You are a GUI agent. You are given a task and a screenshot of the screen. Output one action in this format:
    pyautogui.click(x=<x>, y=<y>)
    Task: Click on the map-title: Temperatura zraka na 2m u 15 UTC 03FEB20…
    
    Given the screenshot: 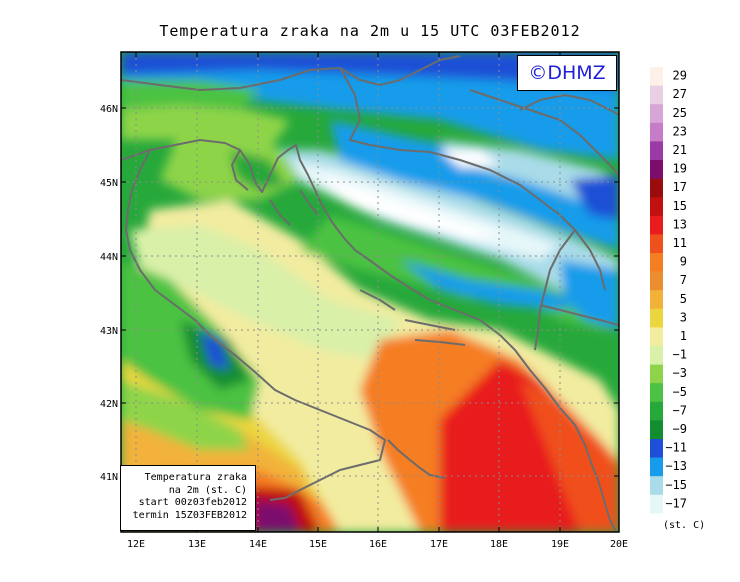 What is the action you would take?
    pyautogui.click(x=370, y=31)
    